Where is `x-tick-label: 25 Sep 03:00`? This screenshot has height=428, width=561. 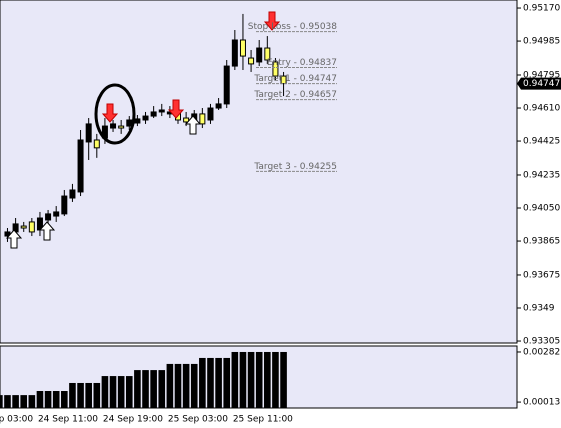
x-tick-label: 25 Sep 03:00 is located at coordinates (198, 420).